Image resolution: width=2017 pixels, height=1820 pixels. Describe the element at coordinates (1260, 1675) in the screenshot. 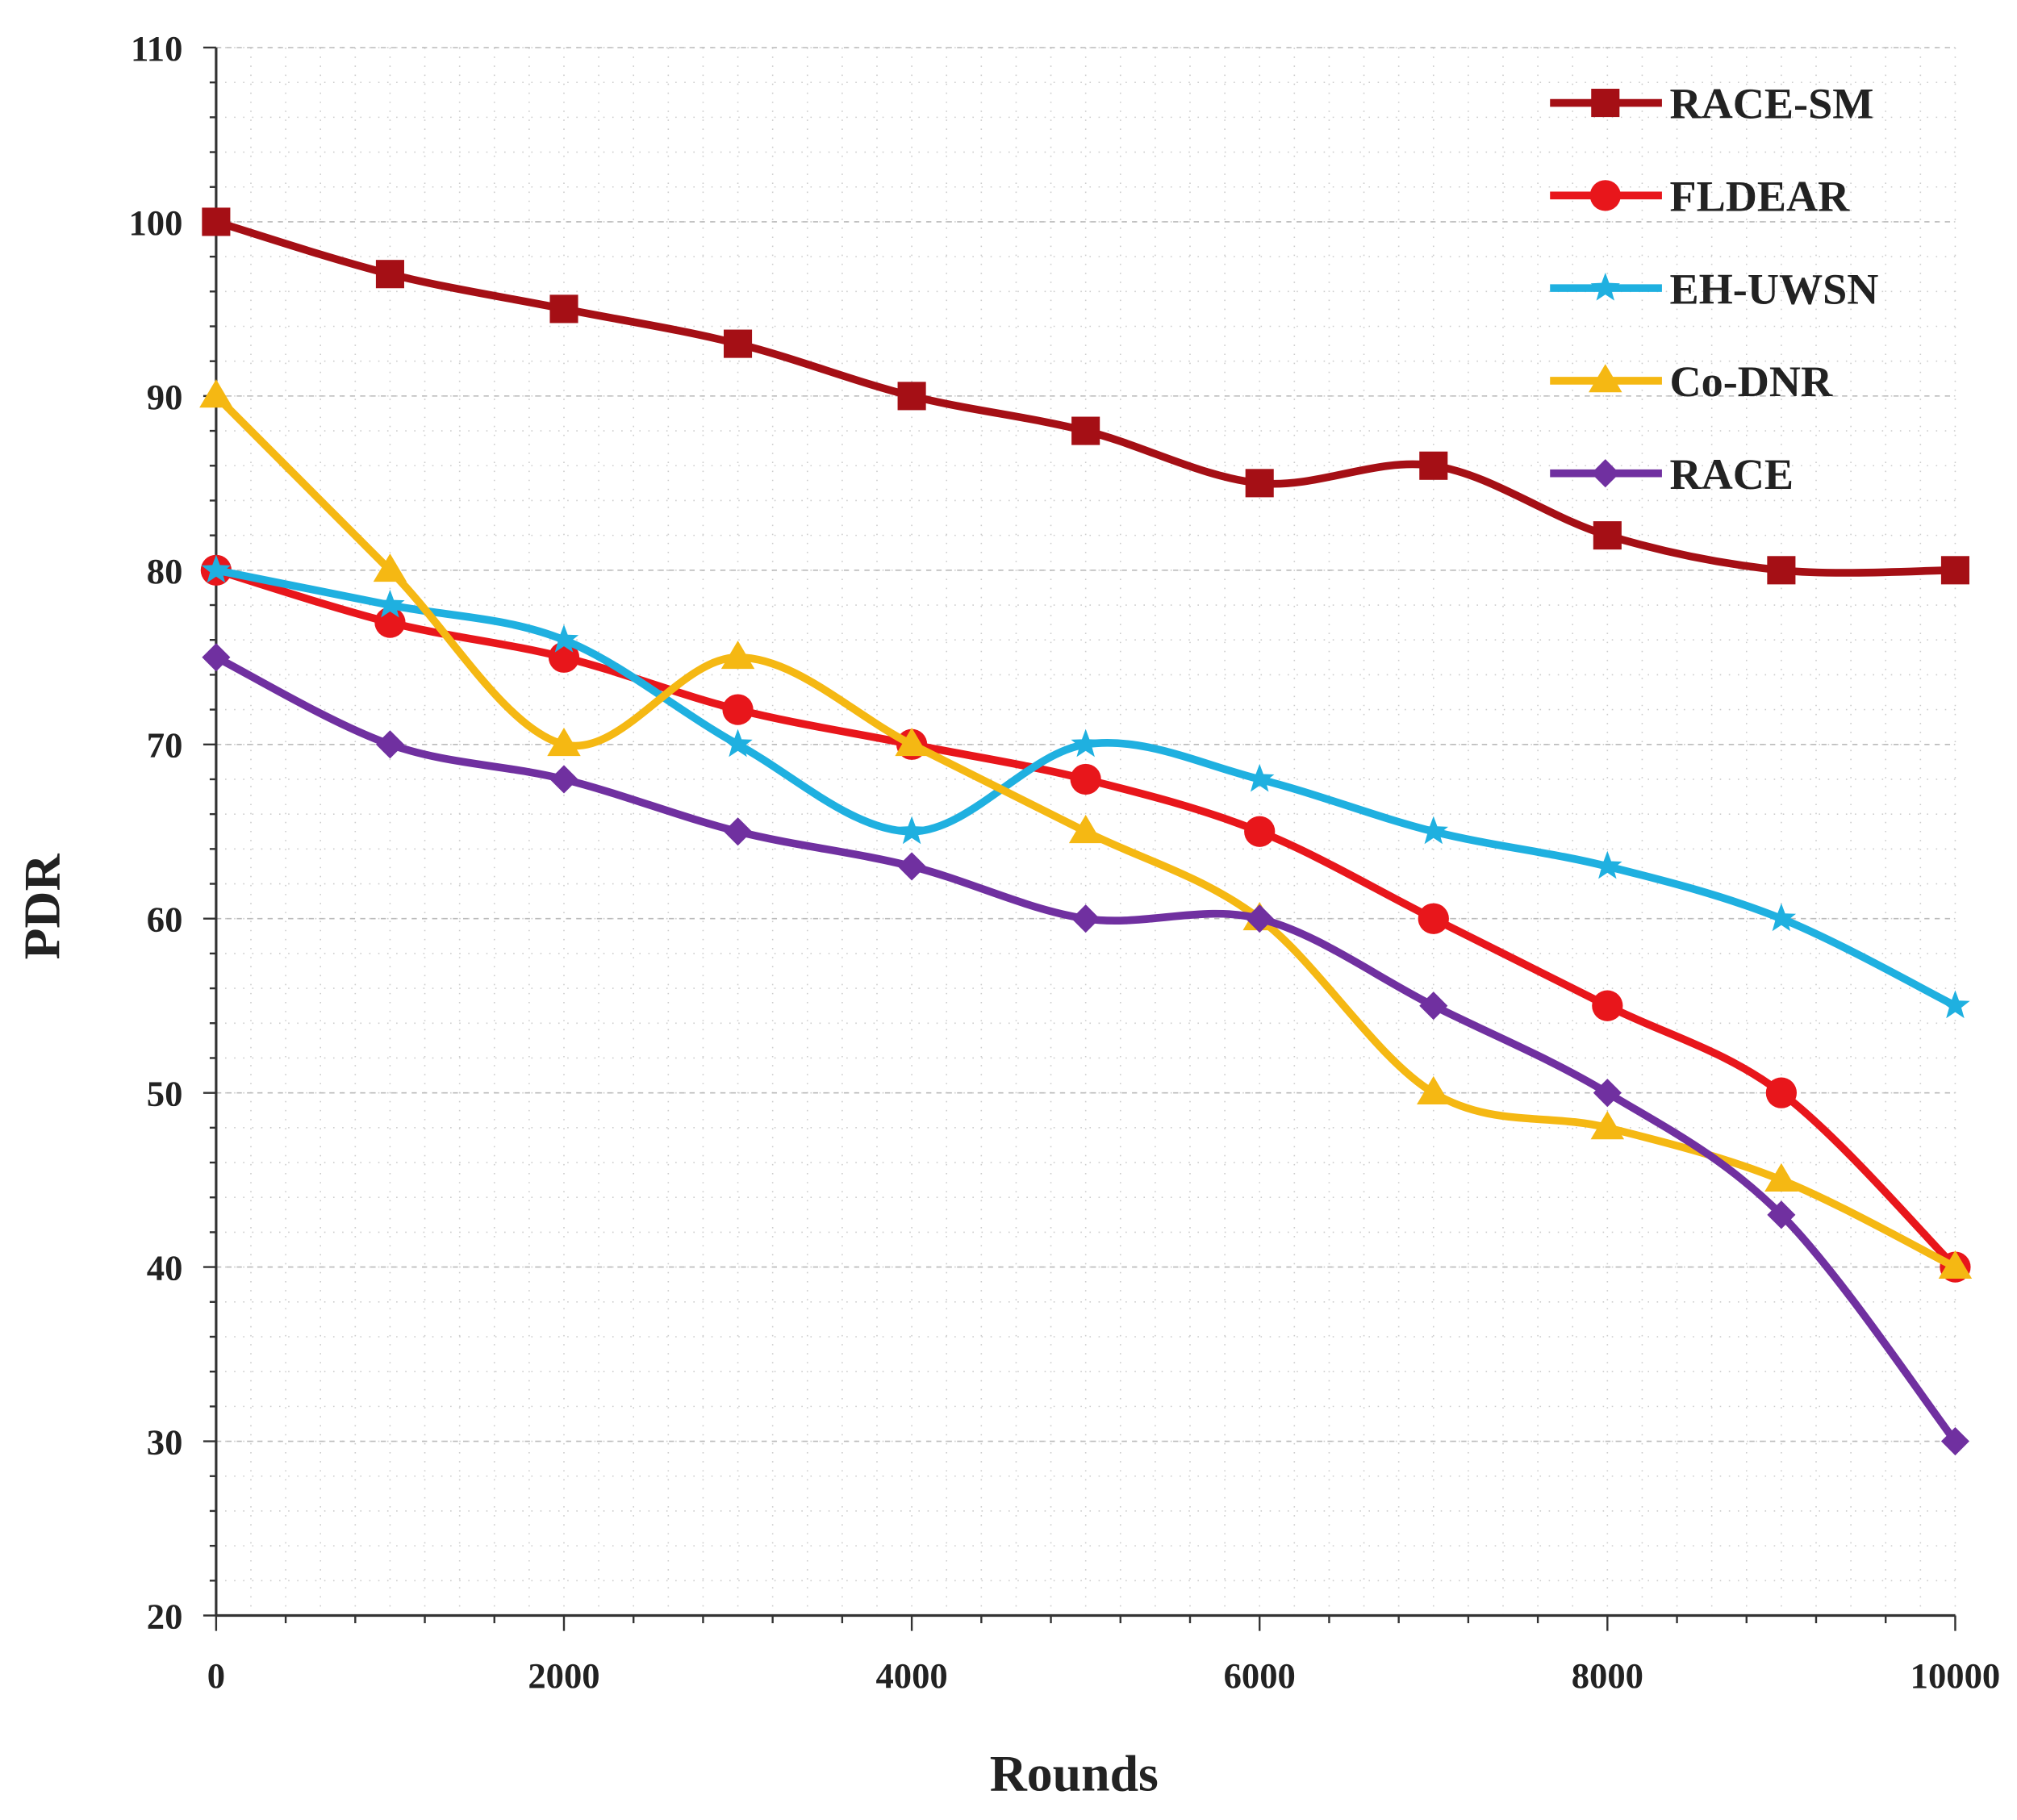

I see `x-tick-label: 6000` at that location.